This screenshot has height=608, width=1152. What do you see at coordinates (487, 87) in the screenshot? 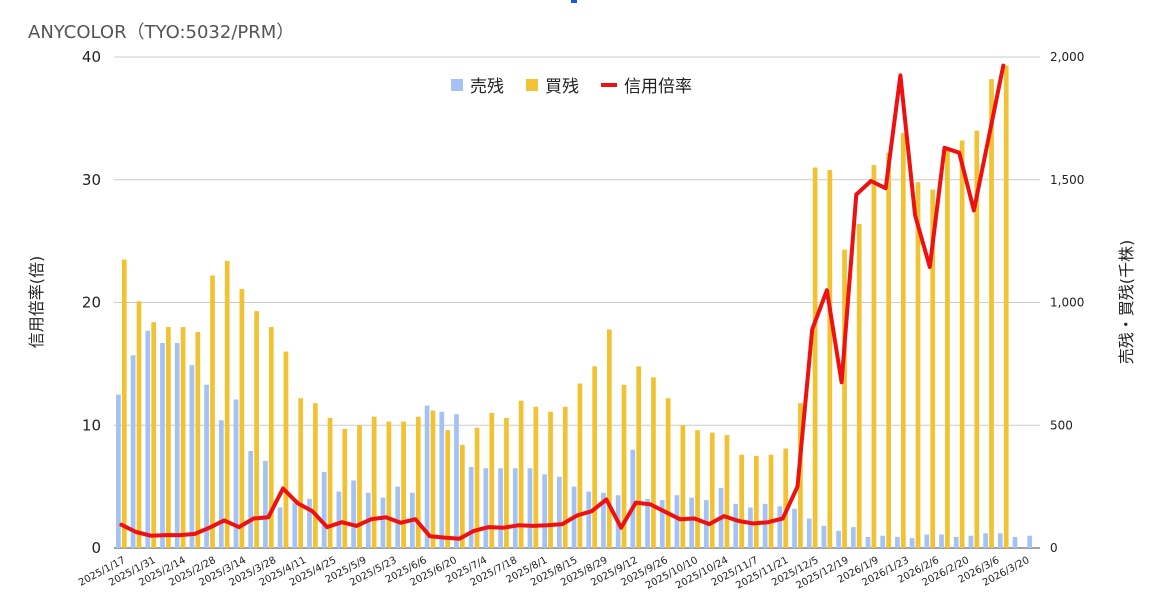
I see `legend-label-sell: 売残` at bounding box center [487, 87].